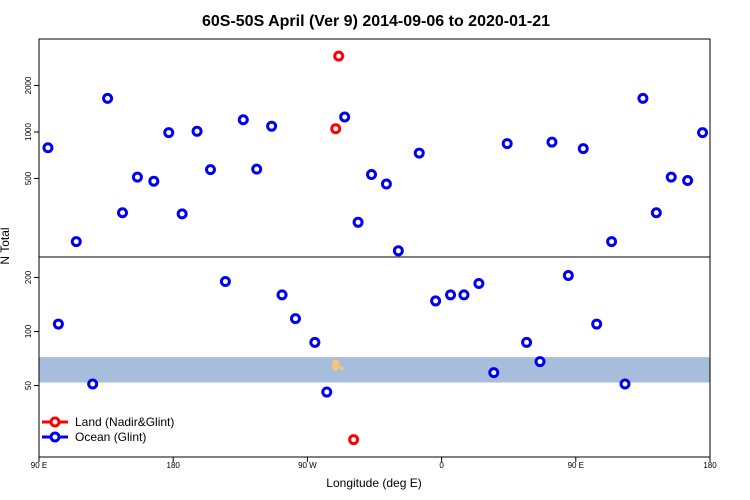  Describe the element at coordinates (124, 422) in the screenshot. I see `legend-label-land: Land (Nadir&Glint)` at that location.